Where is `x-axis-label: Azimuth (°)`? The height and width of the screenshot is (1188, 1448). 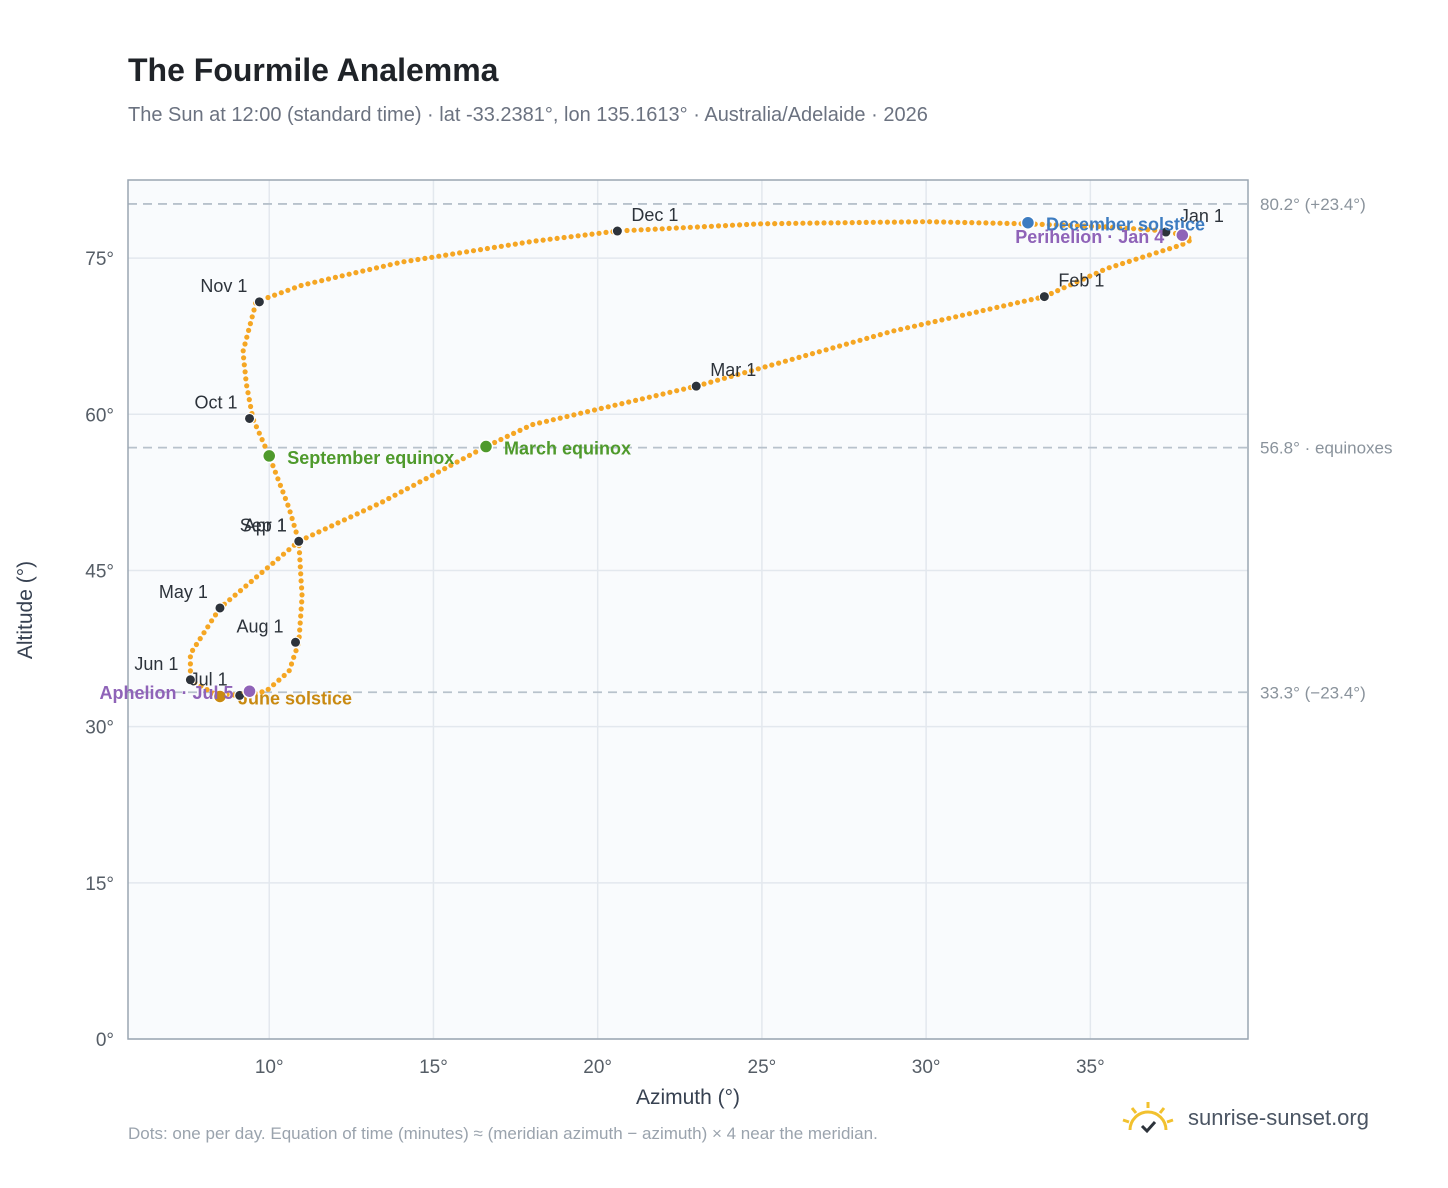
x-axis-label: Azimuth (°) is located at coordinates (688, 1097).